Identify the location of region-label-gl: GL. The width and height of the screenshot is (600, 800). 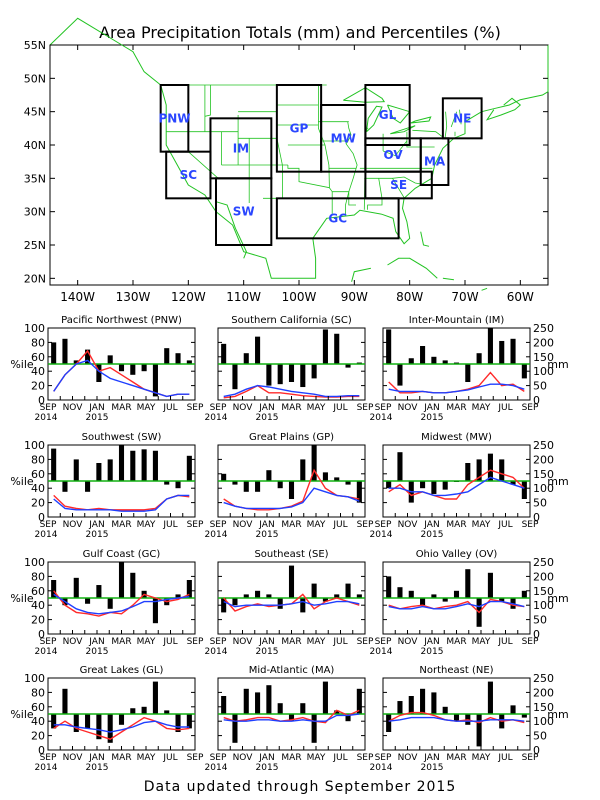
(388, 115).